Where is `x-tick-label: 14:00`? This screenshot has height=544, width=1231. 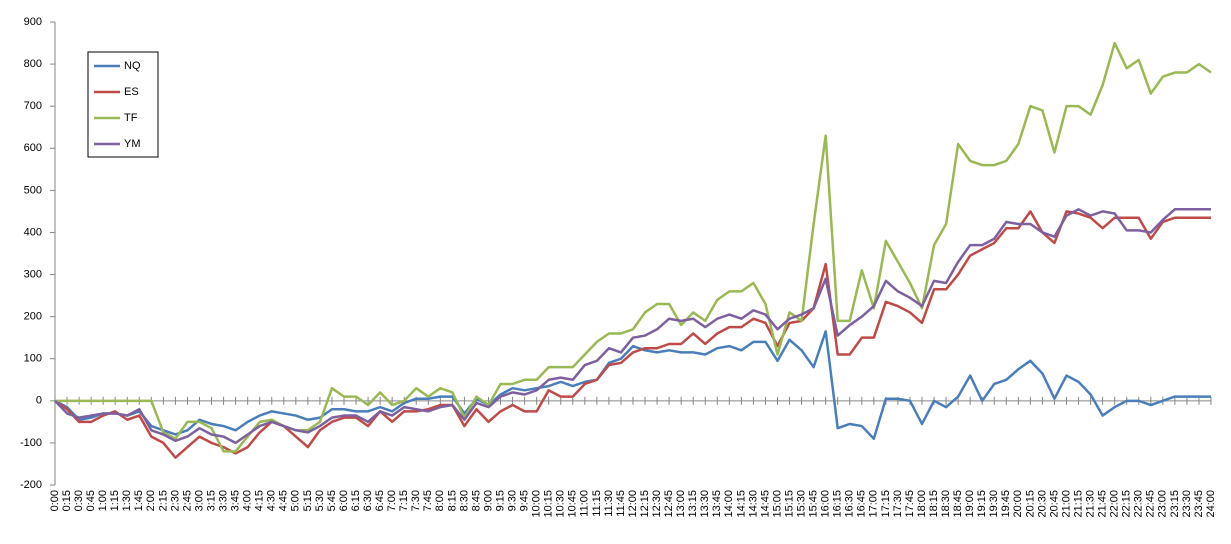
x-tick-label: 14:00 is located at coordinates (729, 504).